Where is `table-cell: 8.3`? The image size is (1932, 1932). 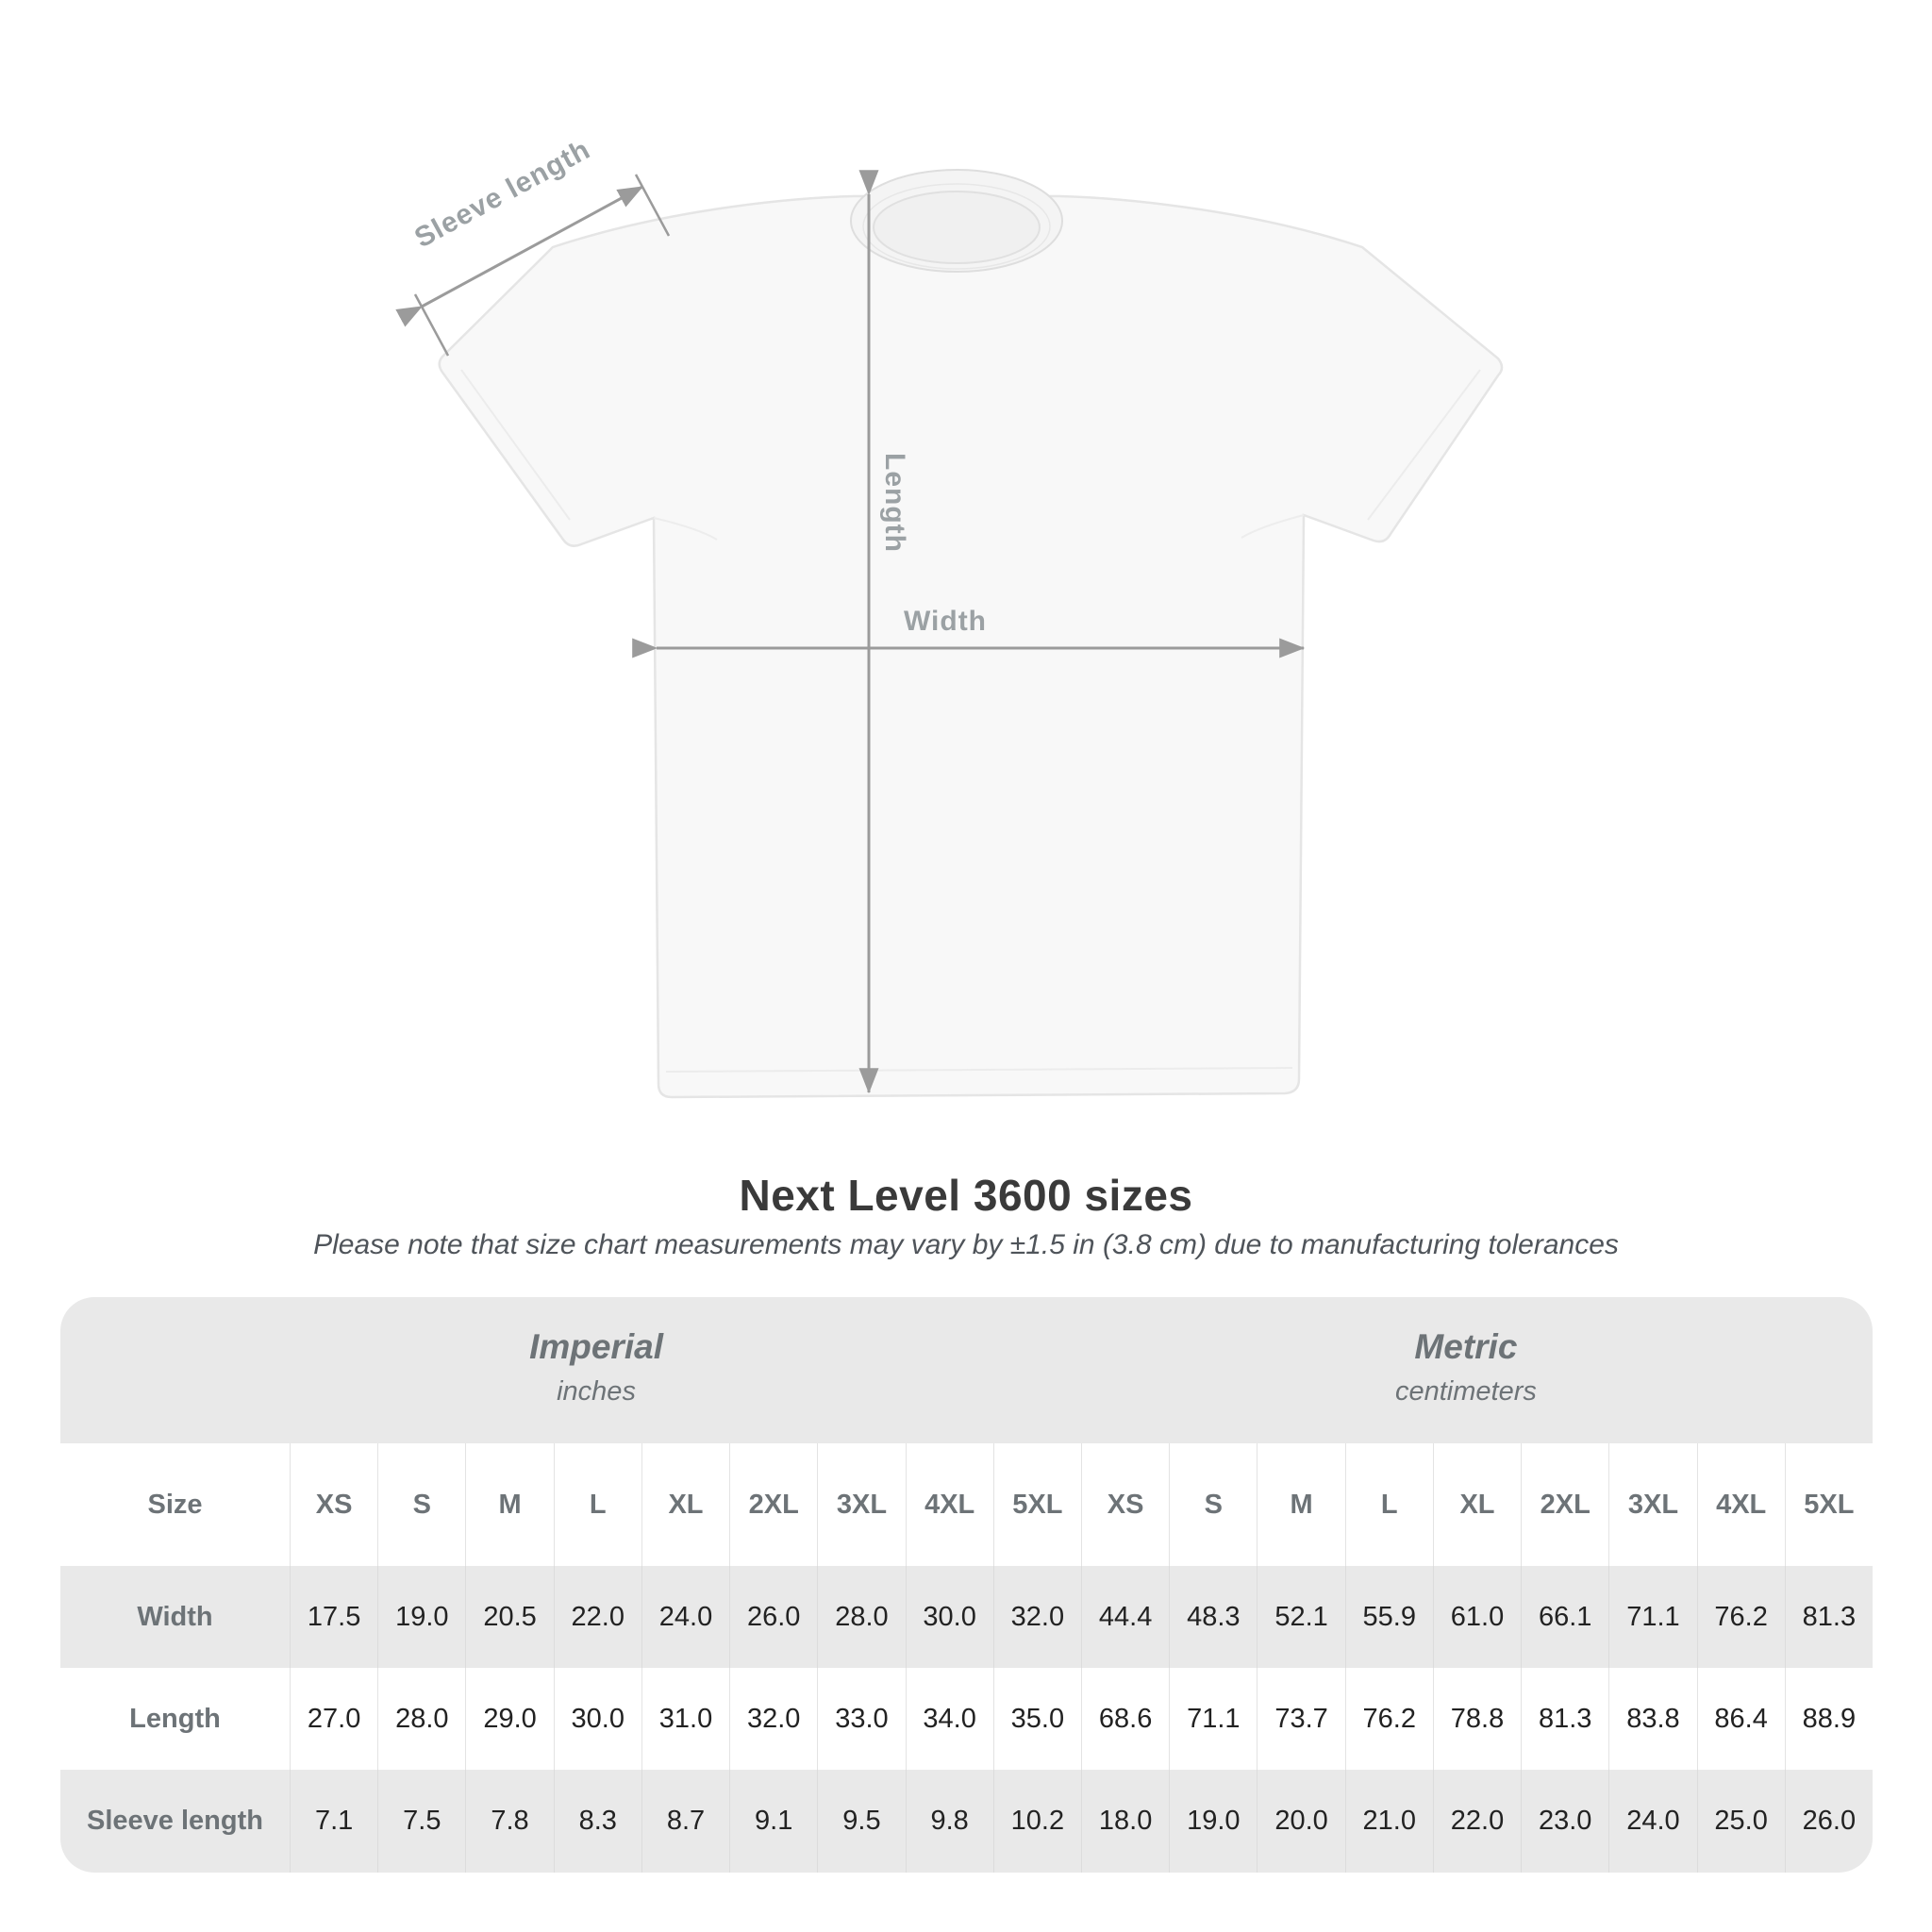
table-cell: 8.3 is located at coordinates (597, 1822).